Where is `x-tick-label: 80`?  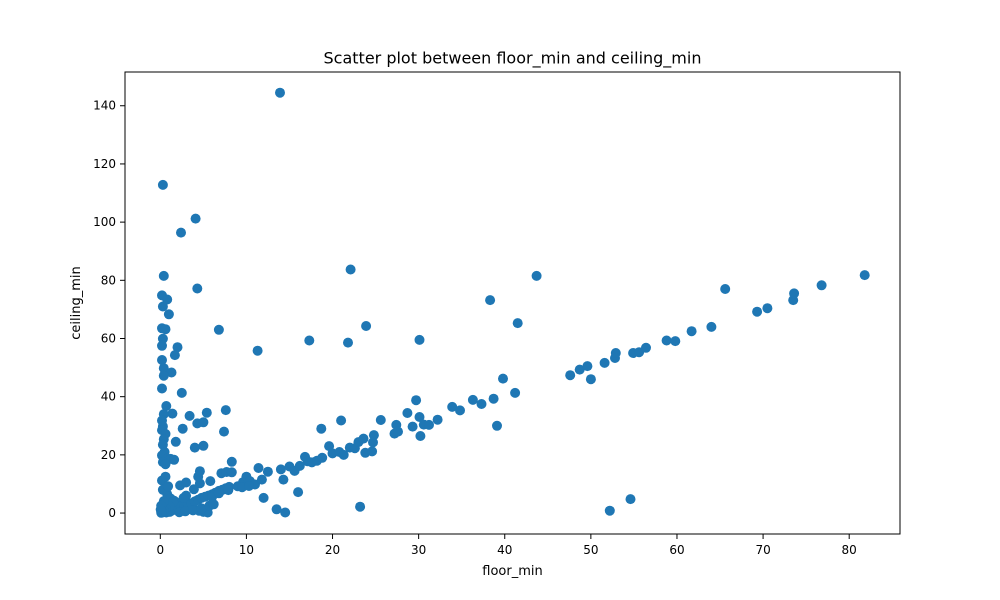
x-tick-label: 80 is located at coordinates (849, 550).